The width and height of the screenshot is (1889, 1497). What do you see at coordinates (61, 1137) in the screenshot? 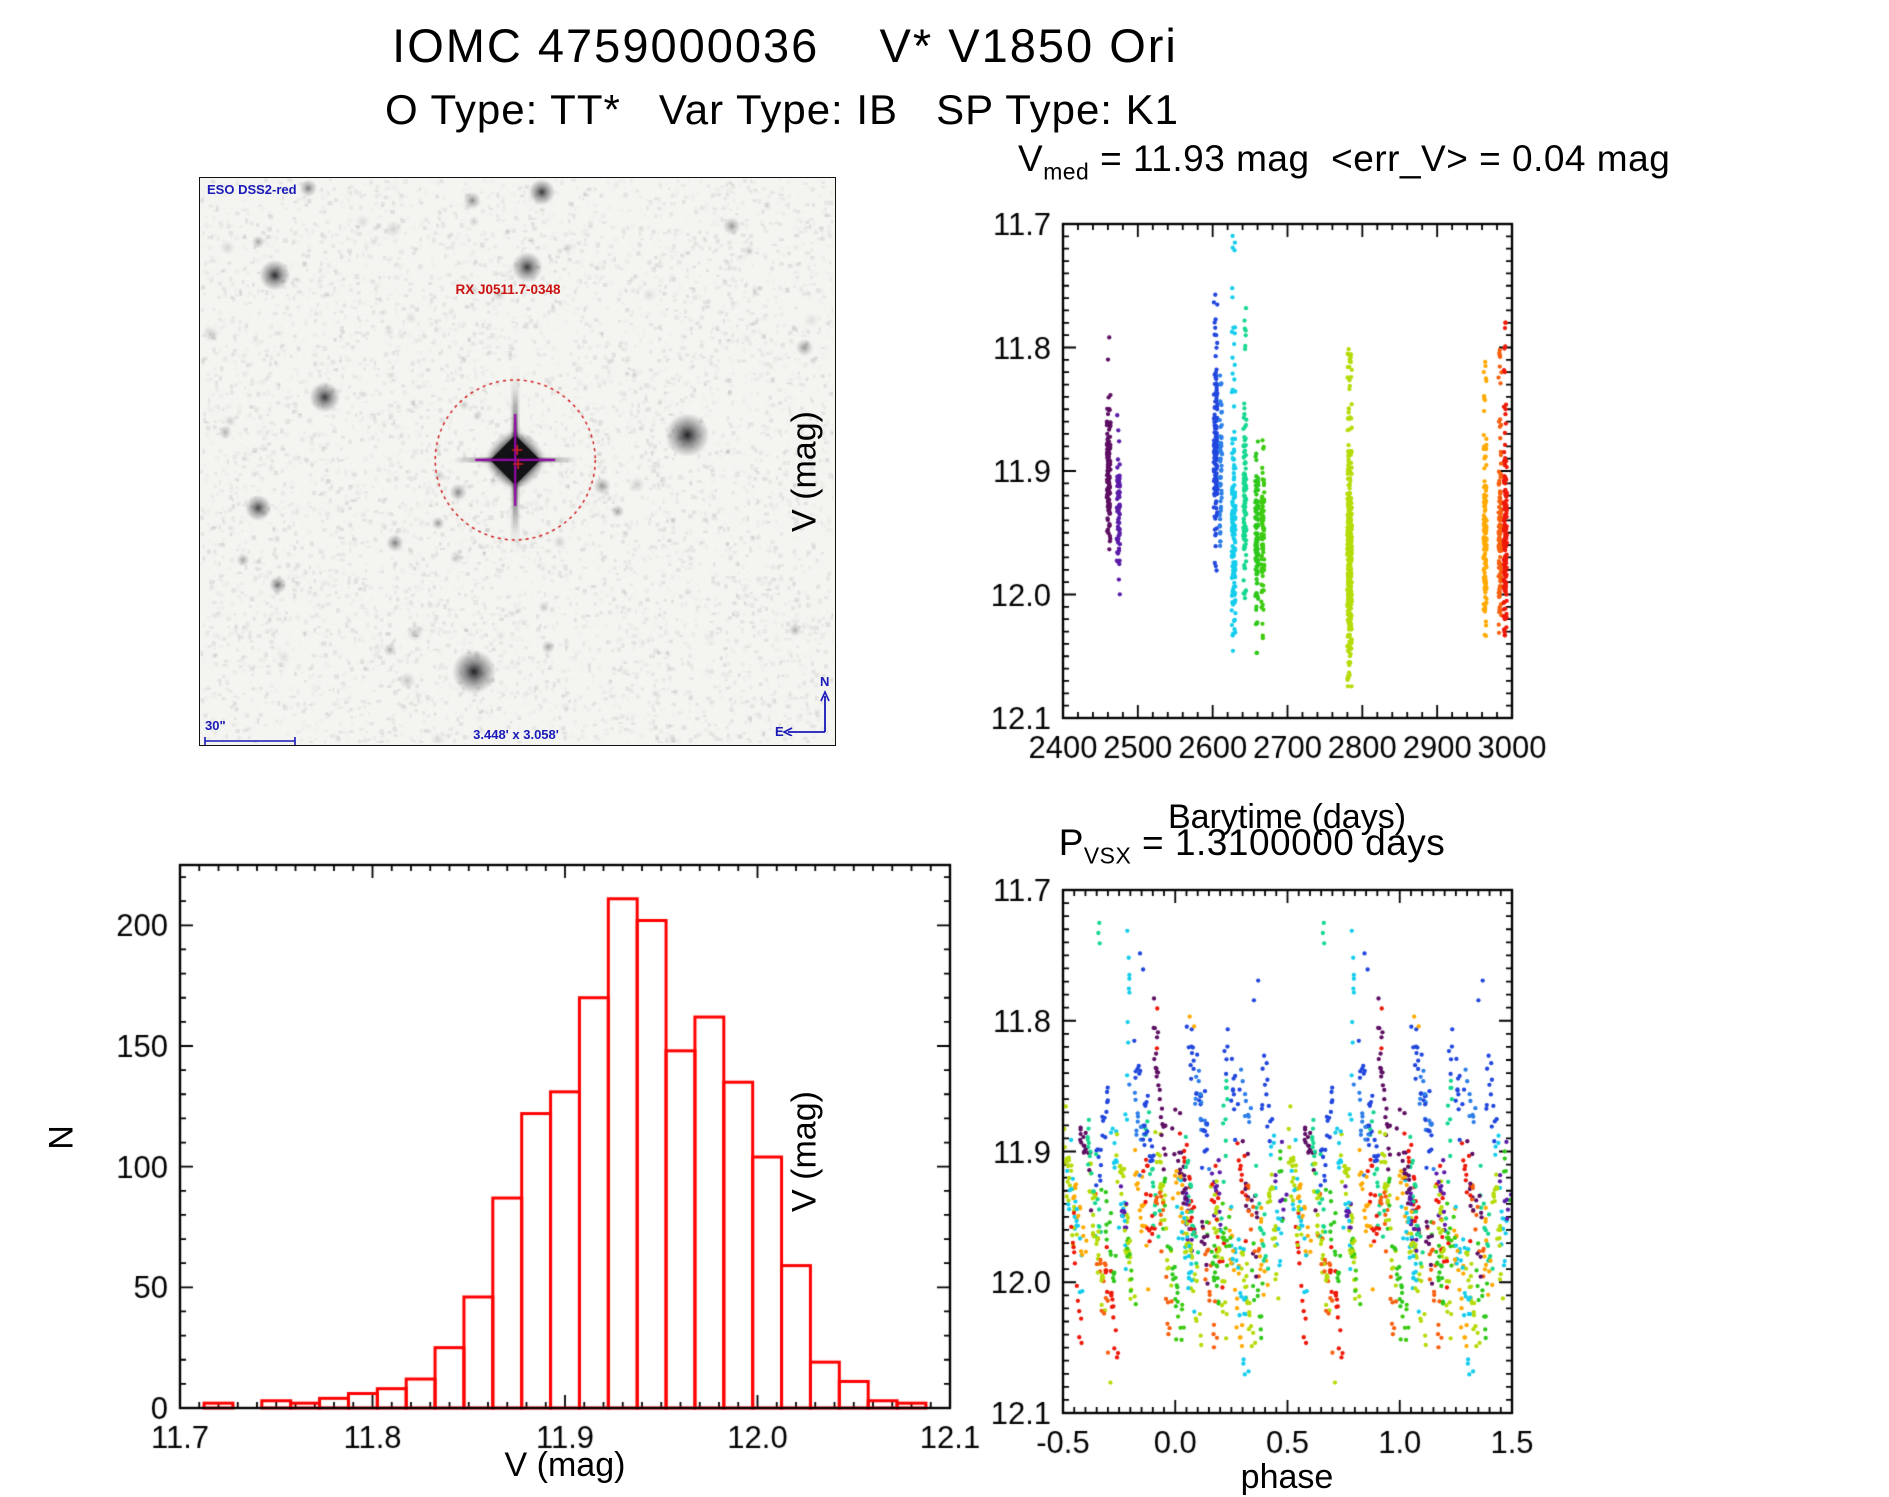
I see `histogram-ylabel: N` at bounding box center [61, 1137].